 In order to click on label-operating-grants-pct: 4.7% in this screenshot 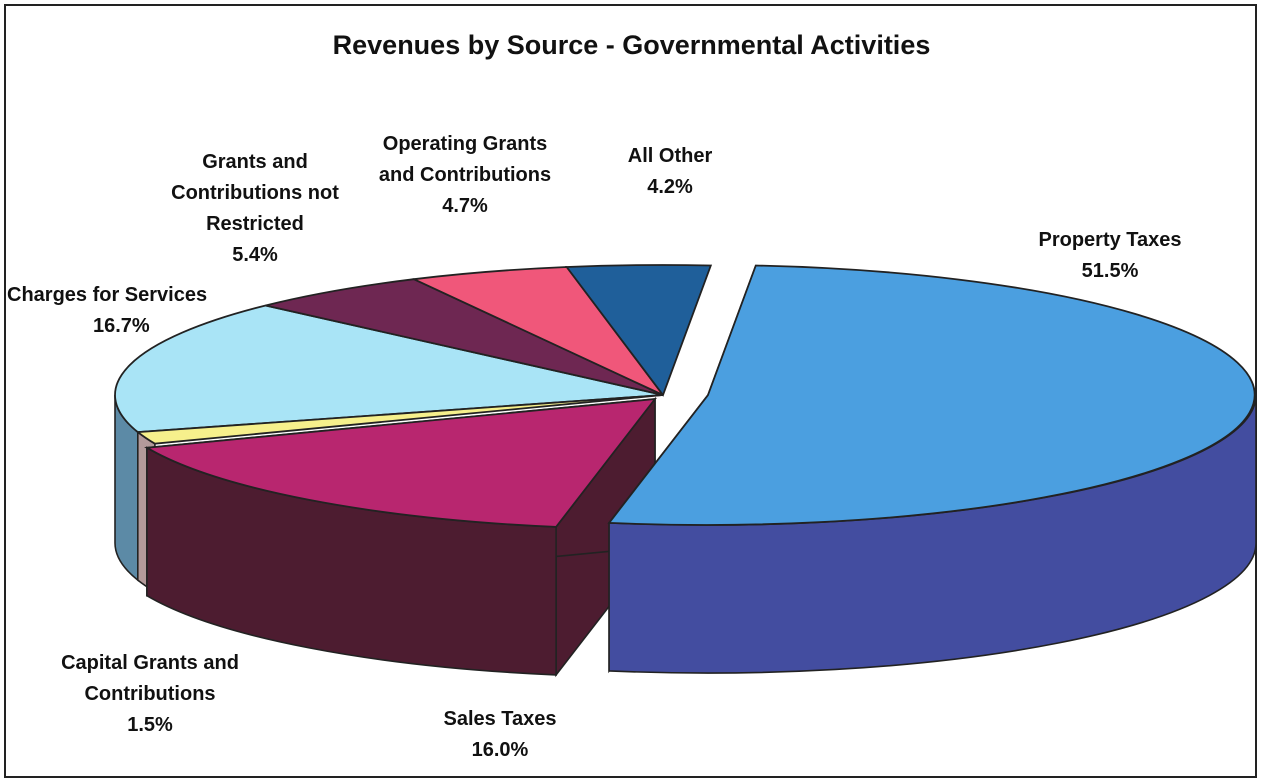, I will do `click(465, 206)`.